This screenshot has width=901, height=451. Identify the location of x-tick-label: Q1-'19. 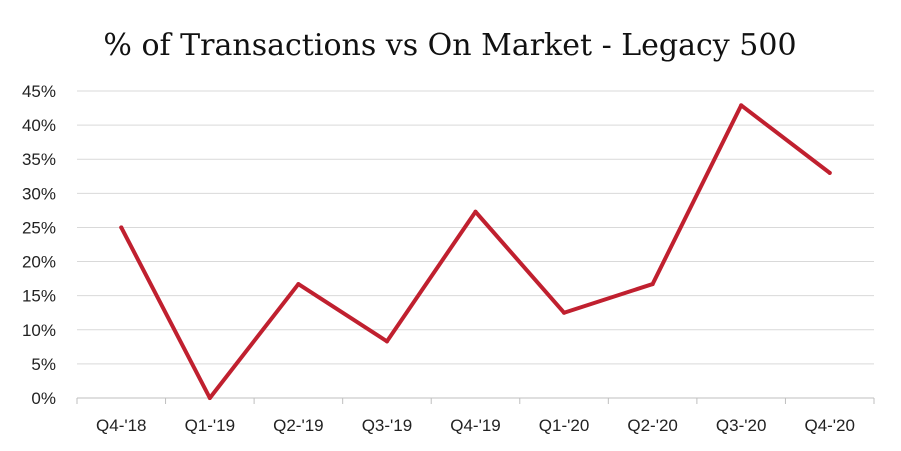
(210, 425).